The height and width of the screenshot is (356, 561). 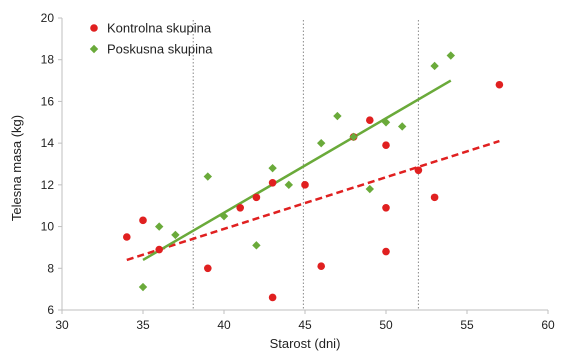 I want to click on x-tick-label: 55, so click(x=467, y=325).